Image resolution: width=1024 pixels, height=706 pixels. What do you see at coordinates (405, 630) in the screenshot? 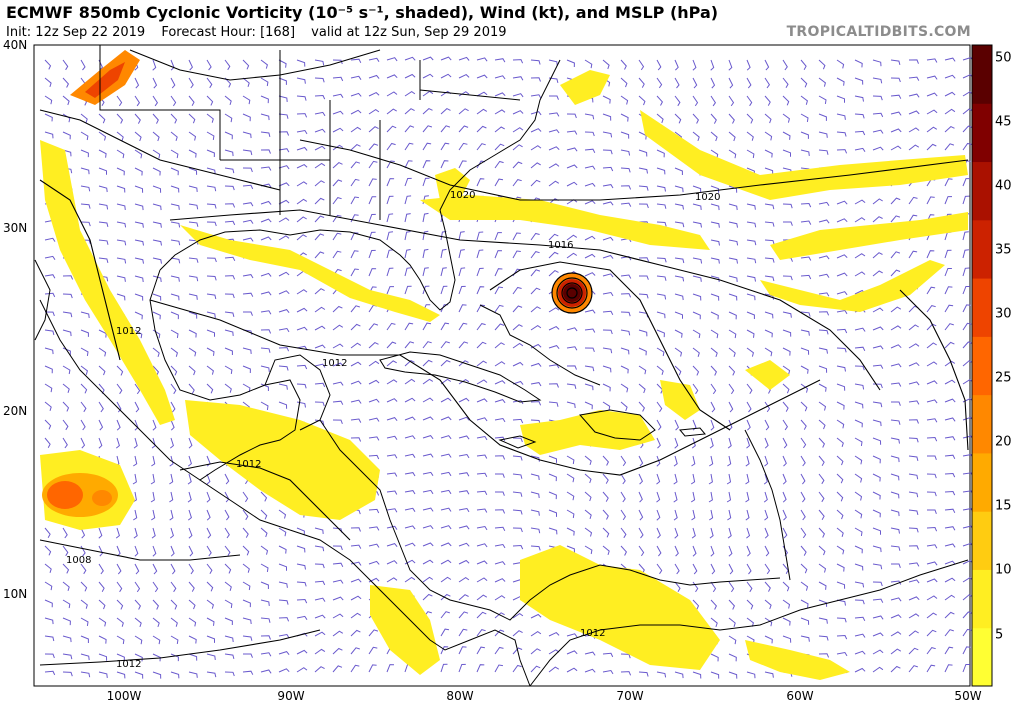
I see `vorticity-panama` at bounding box center [405, 630].